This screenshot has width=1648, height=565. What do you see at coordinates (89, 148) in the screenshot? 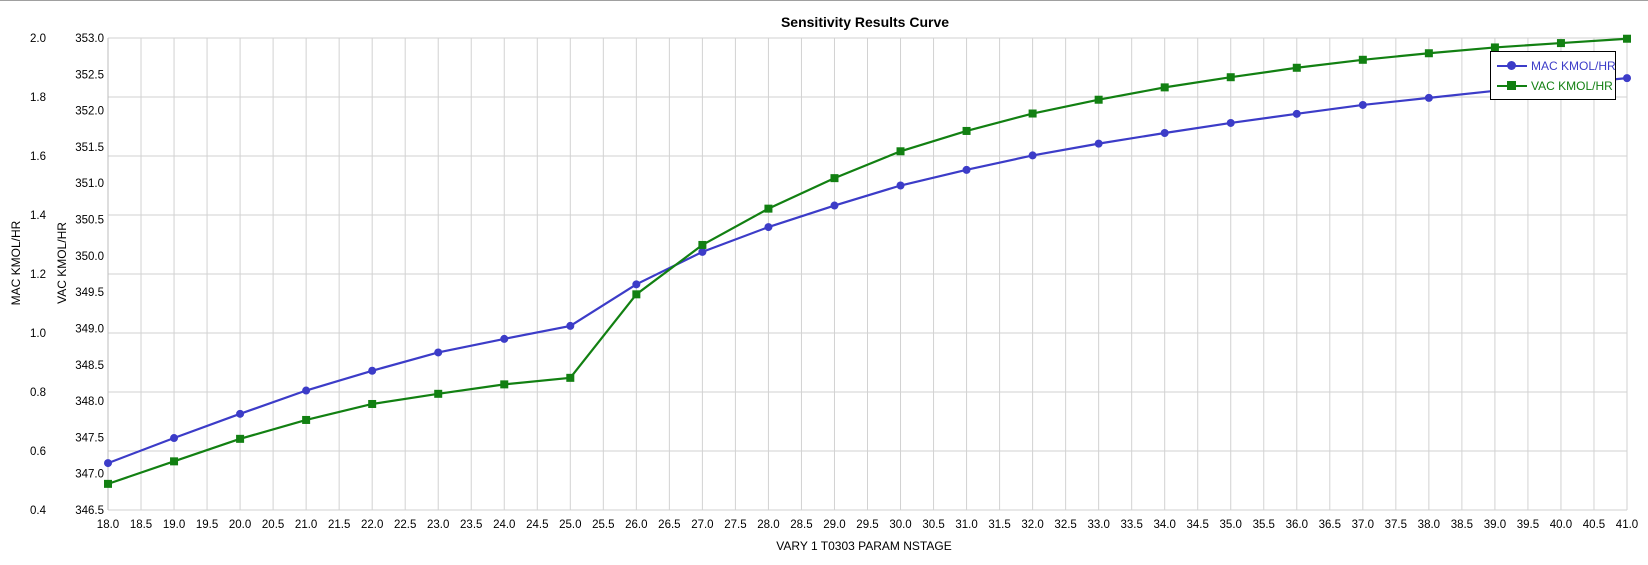
I see `y2-tick-label: 351.5` at bounding box center [89, 148].